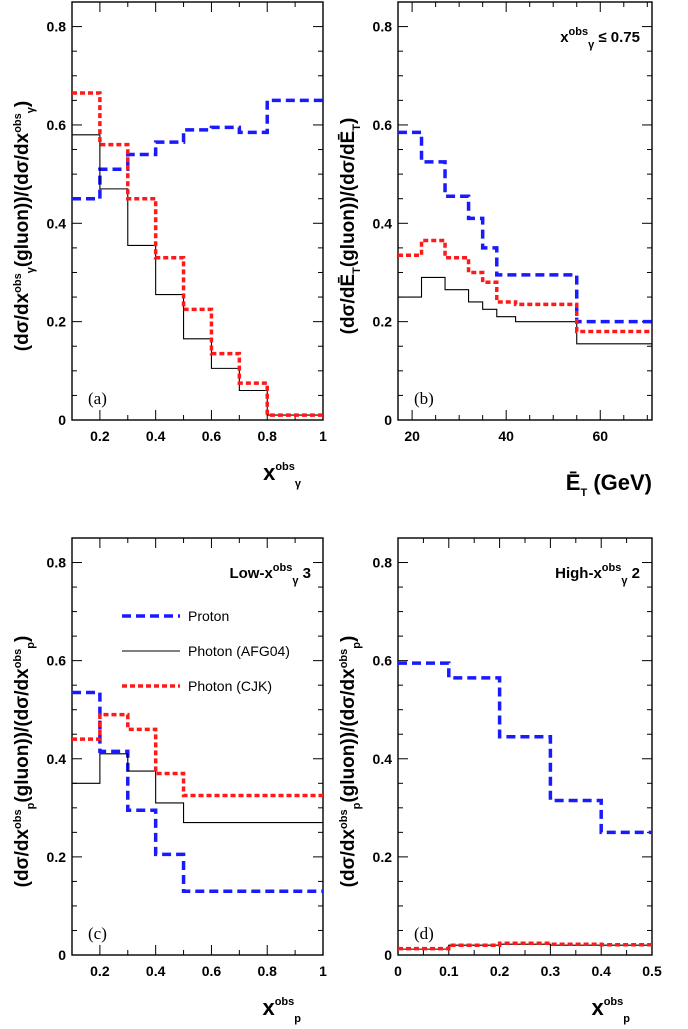  I want to click on x-tick-label: 0.3, so click(551, 971).